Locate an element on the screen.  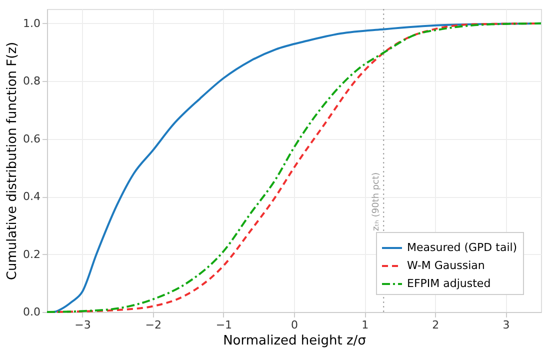
y-tick-label: 0.4 is located at coordinates (31, 197).